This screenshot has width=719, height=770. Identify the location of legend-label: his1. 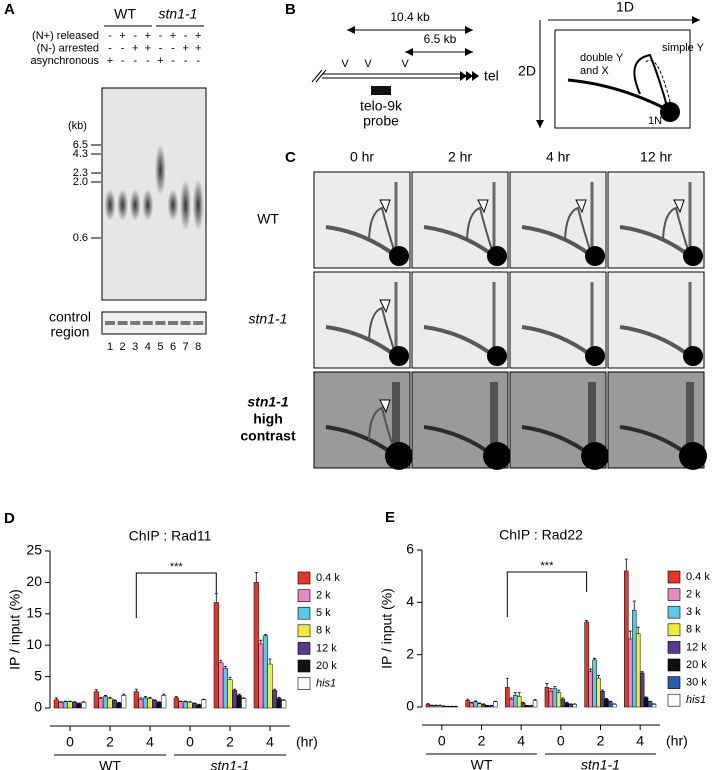
(696, 700).